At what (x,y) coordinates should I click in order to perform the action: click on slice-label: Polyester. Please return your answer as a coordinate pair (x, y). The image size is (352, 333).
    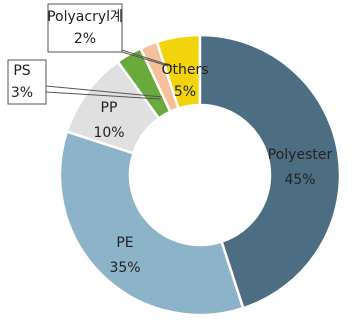
    Looking at the image, I should click on (300, 155).